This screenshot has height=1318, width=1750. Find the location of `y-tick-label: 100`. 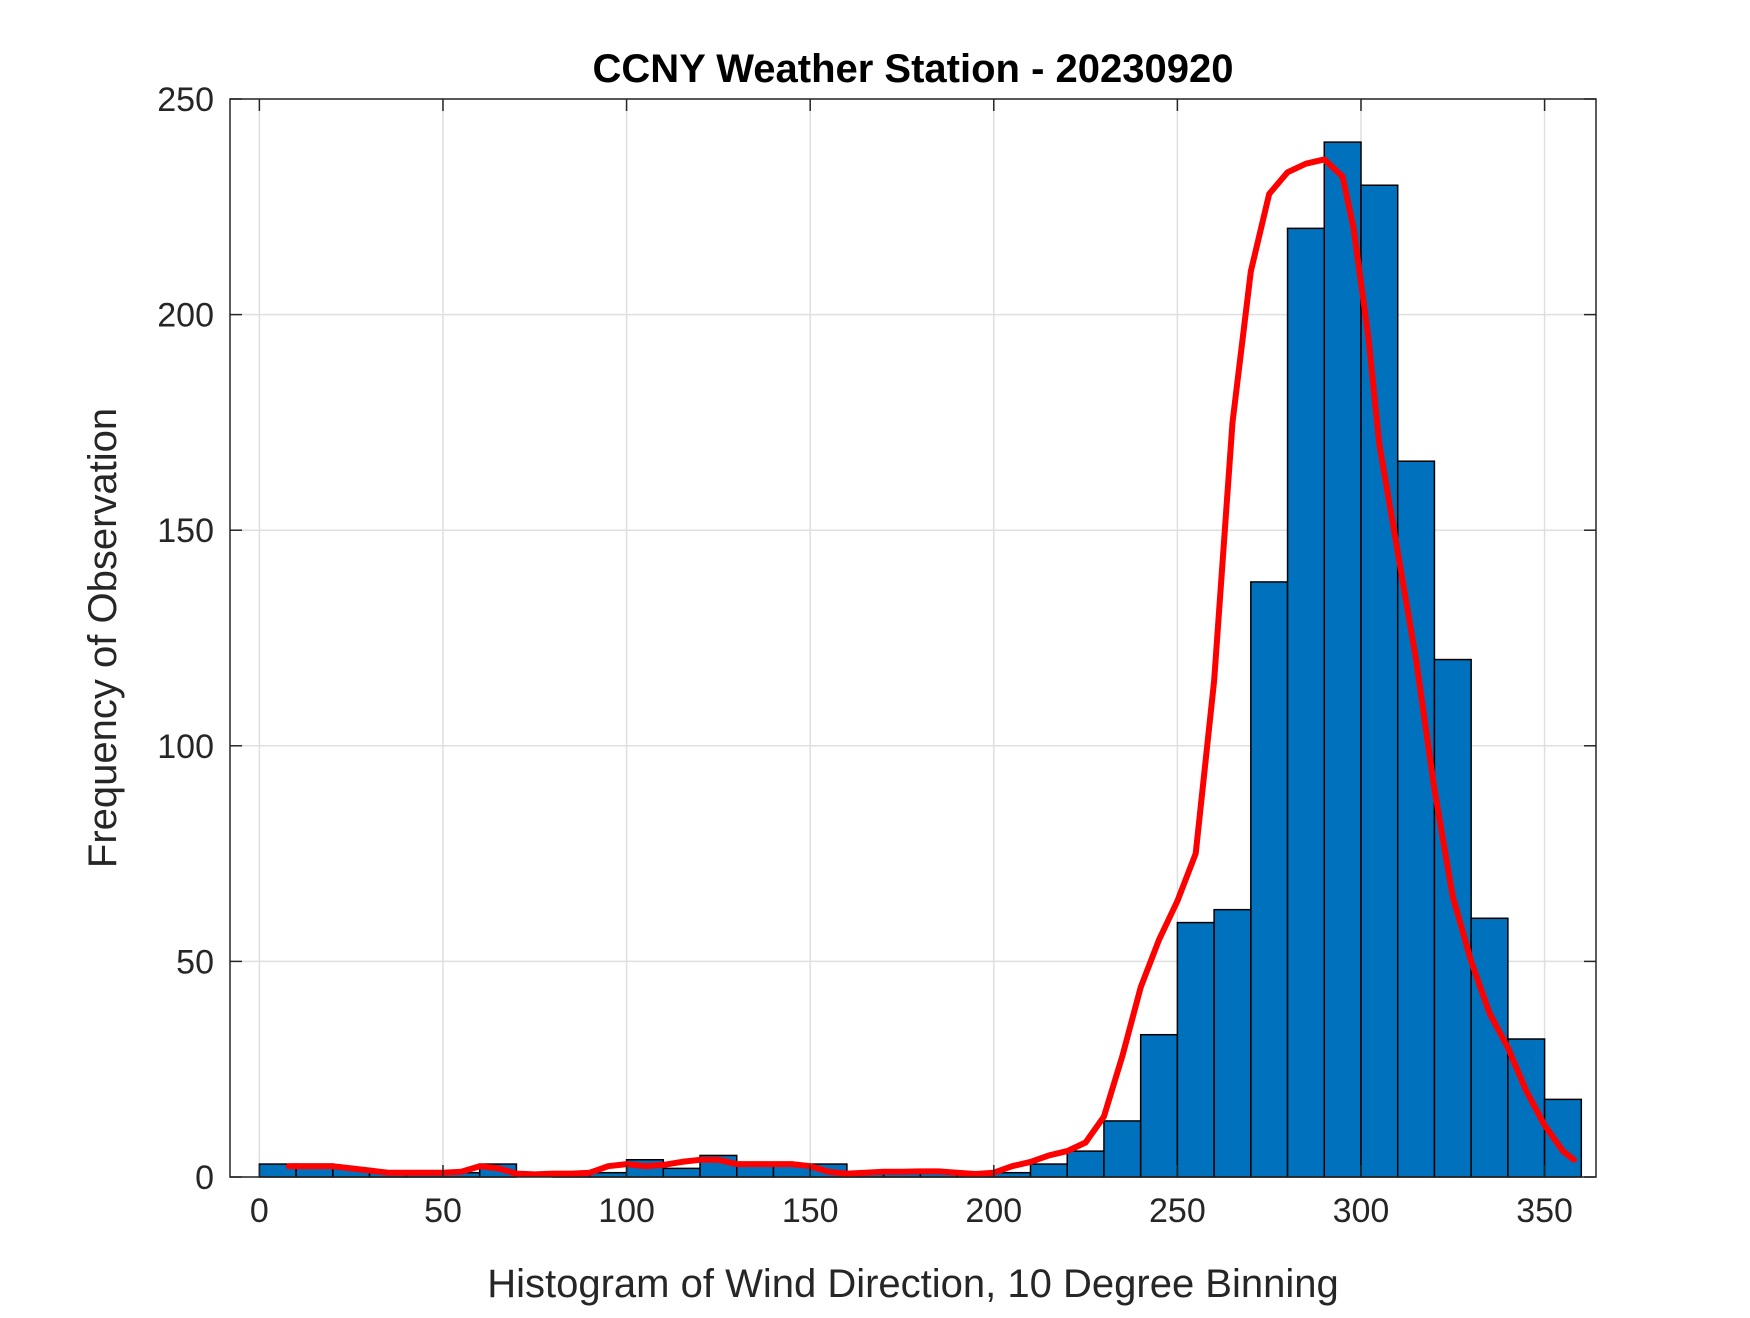

y-tick-label: 100 is located at coordinates (185, 747).